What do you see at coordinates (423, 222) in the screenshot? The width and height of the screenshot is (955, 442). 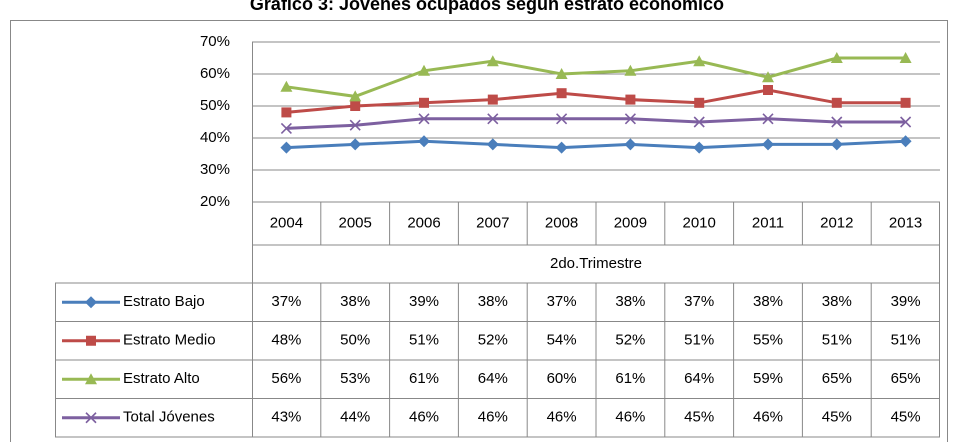 I see `x-tick-label: 2006` at bounding box center [423, 222].